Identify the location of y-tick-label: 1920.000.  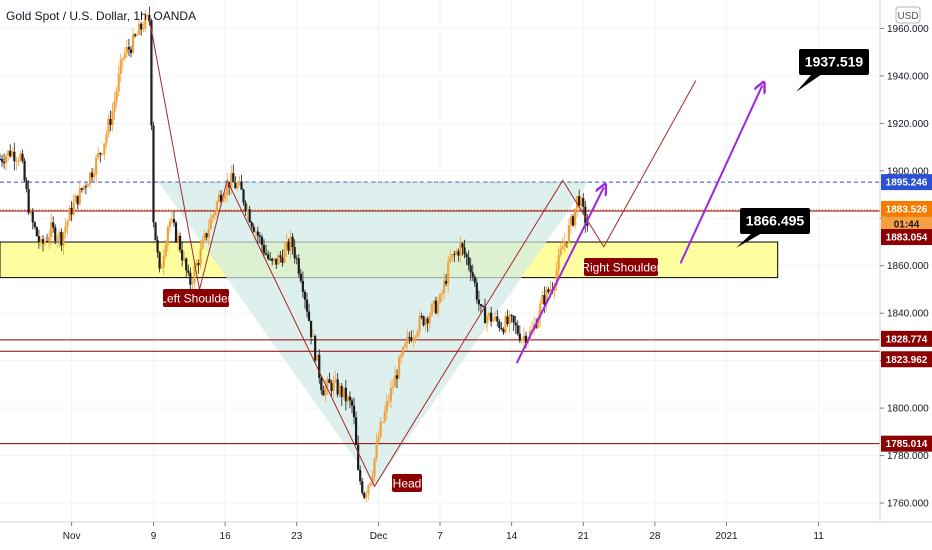
(908, 124).